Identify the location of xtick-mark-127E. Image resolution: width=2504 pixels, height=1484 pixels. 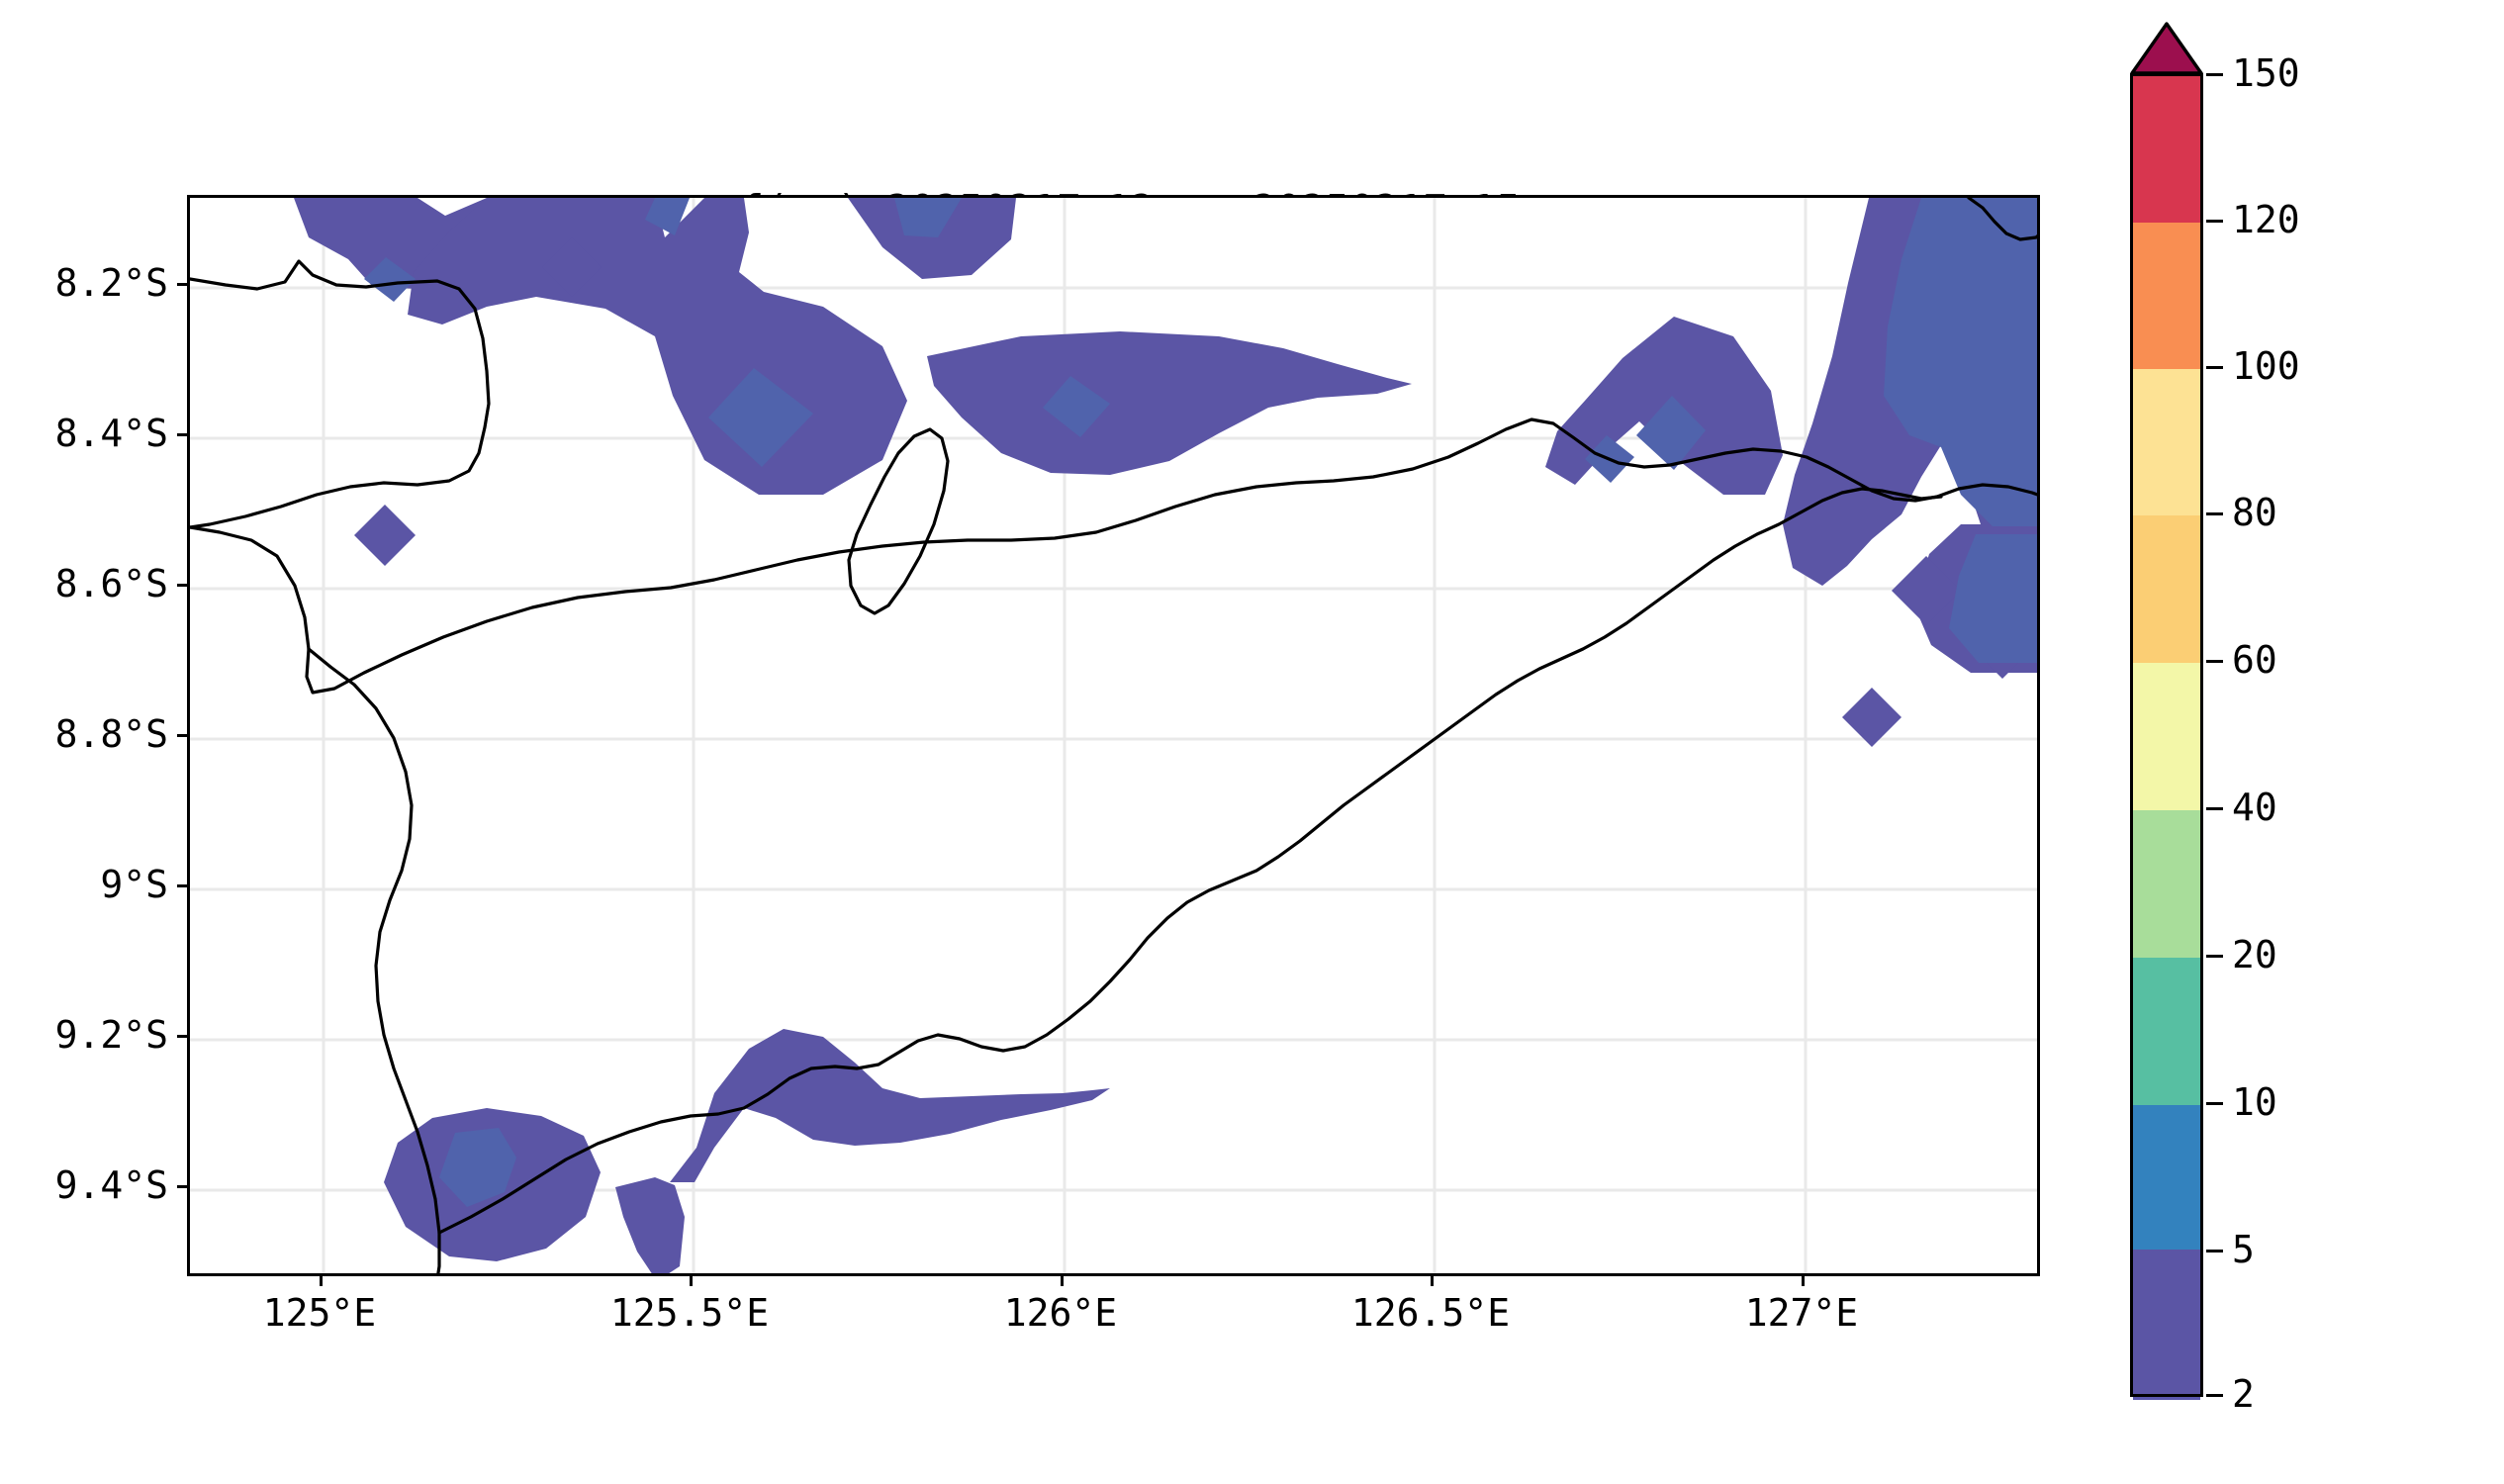
(1803, 1281).